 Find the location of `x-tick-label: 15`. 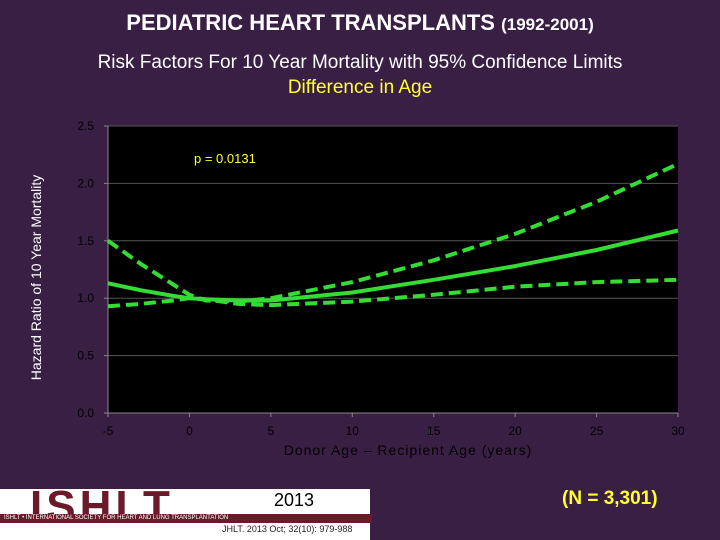

x-tick-label: 15 is located at coordinates (434, 431).